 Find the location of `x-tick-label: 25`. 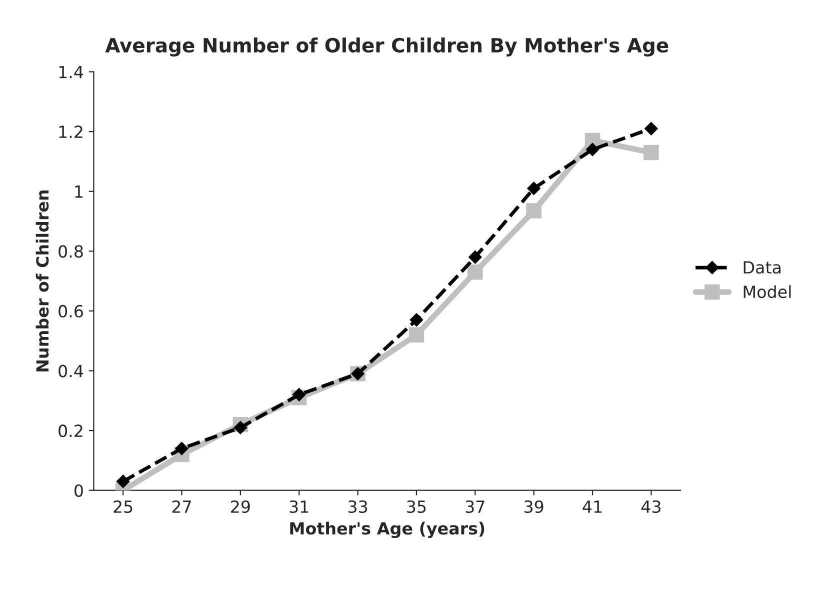

x-tick-label: 25 is located at coordinates (123, 506).